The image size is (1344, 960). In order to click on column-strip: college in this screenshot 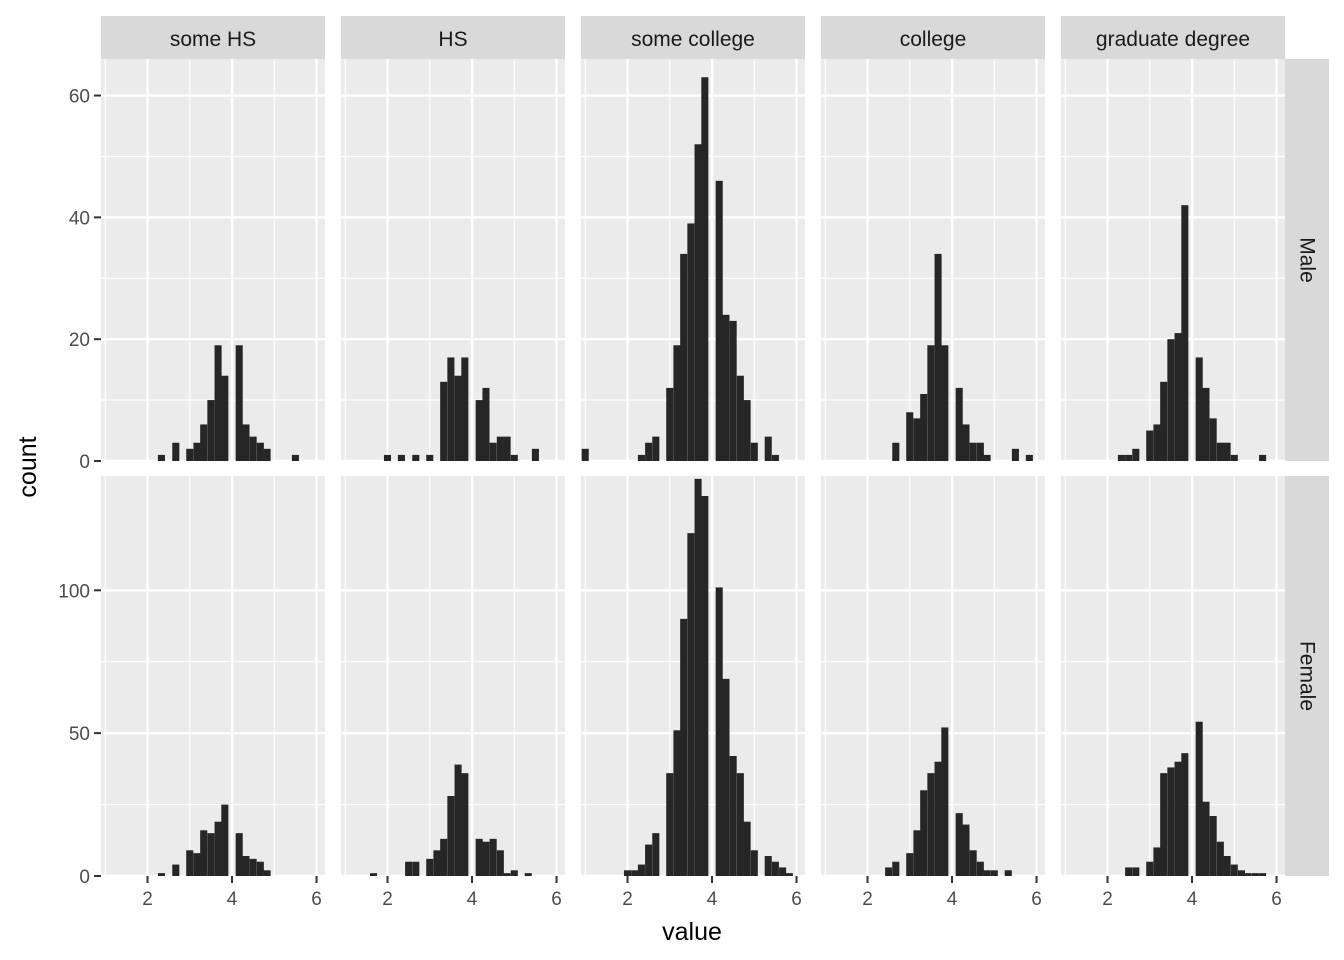, I will do `click(933, 37)`.